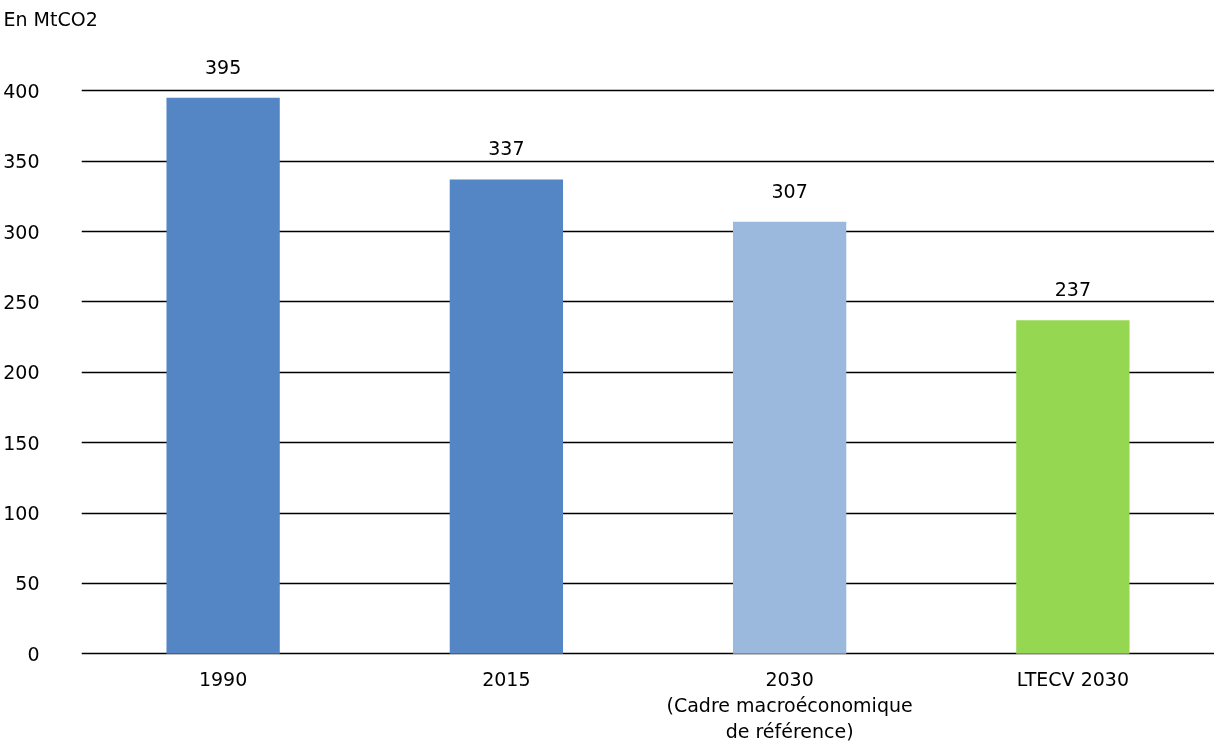 Image resolution: width=1214 pixels, height=747 pixels. Describe the element at coordinates (506, 678) in the screenshot. I see `x-tick-label: 2015` at that location.